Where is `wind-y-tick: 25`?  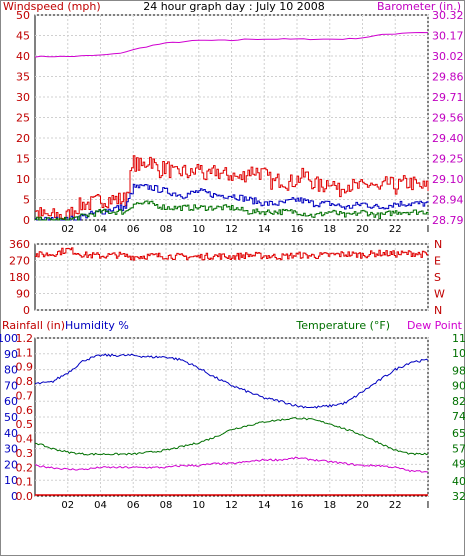 wind-y-tick: 25 is located at coordinates (23, 118).